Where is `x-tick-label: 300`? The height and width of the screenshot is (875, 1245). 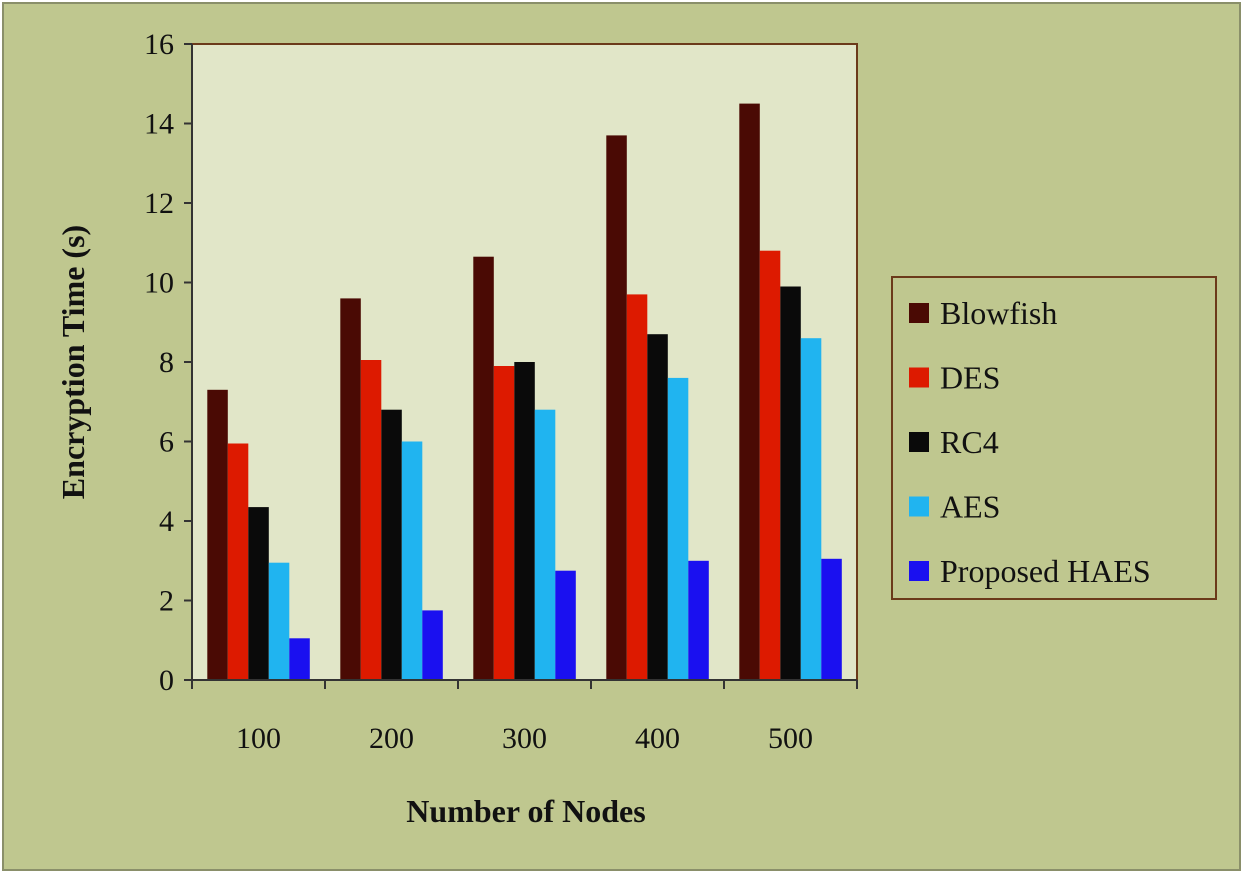
x-tick-label: 300 is located at coordinates (524, 738).